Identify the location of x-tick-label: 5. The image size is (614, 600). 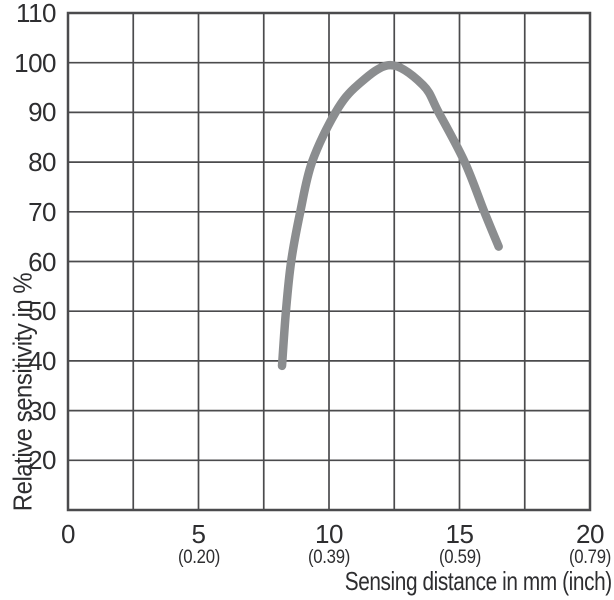
(198, 534).